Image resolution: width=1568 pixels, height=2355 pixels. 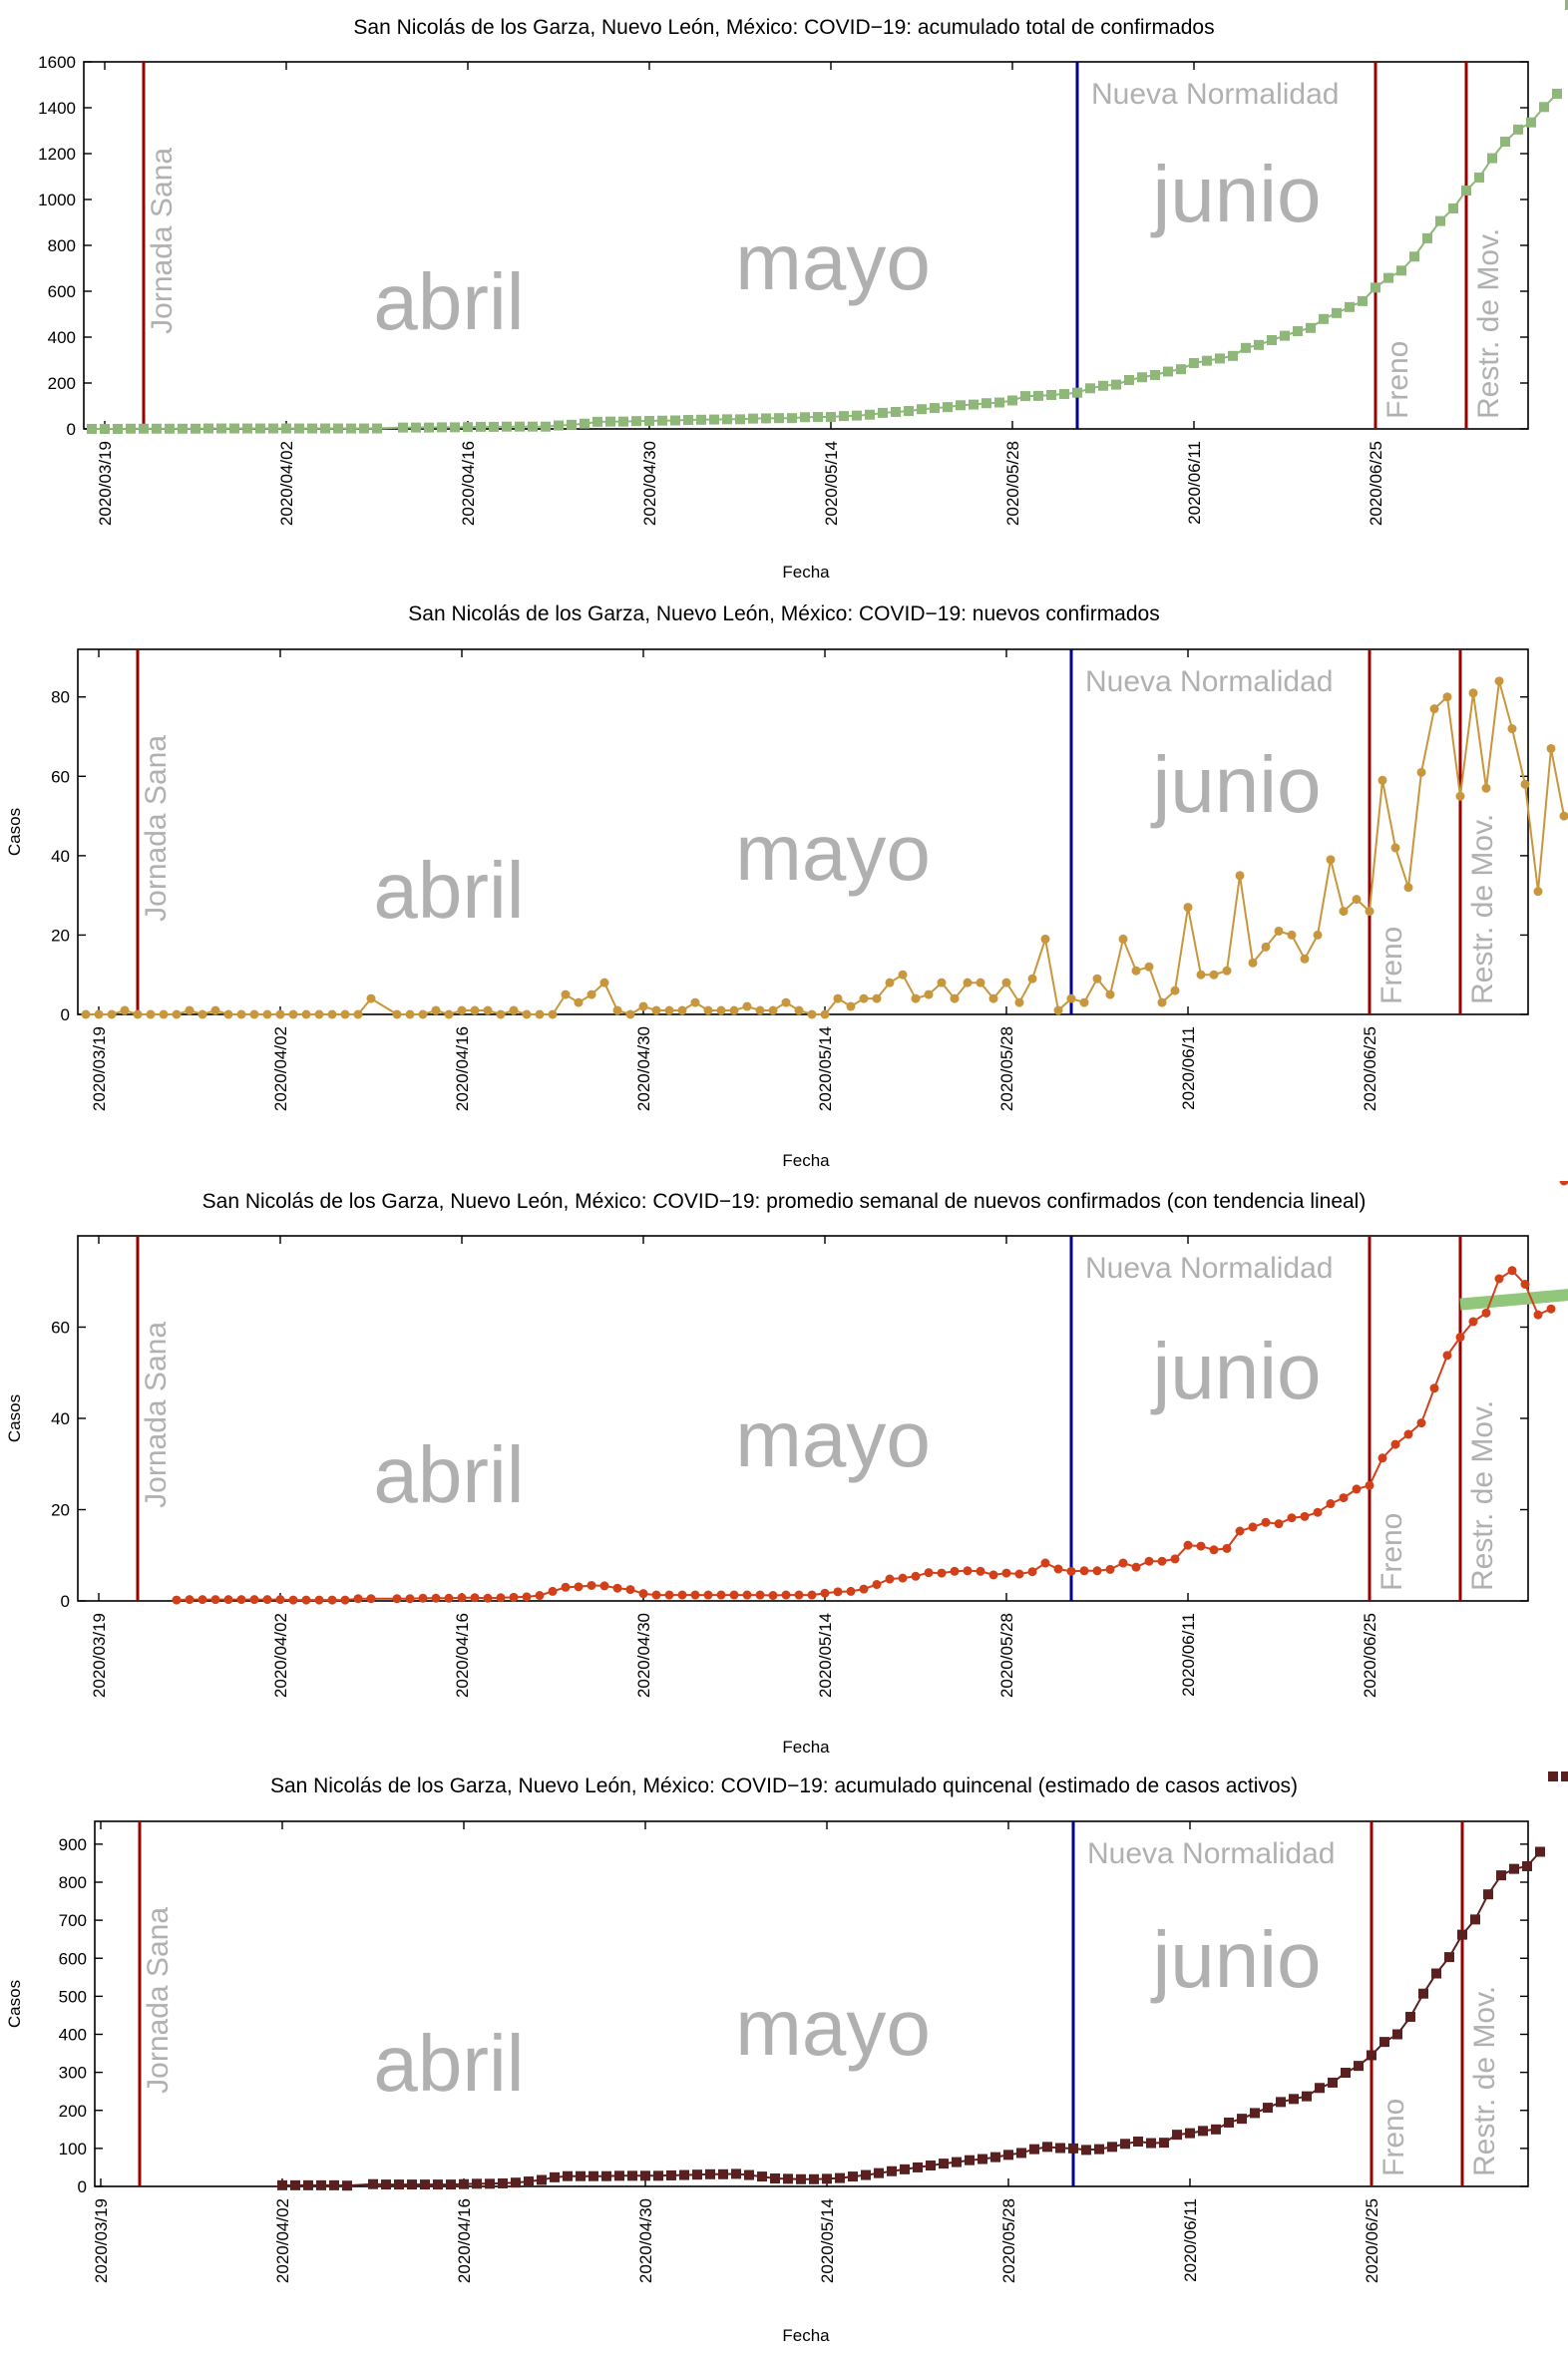 What do you see at coordinates (864, 1436) in the screenshot?
I see `series-line` at bounding box center [864, 1436].